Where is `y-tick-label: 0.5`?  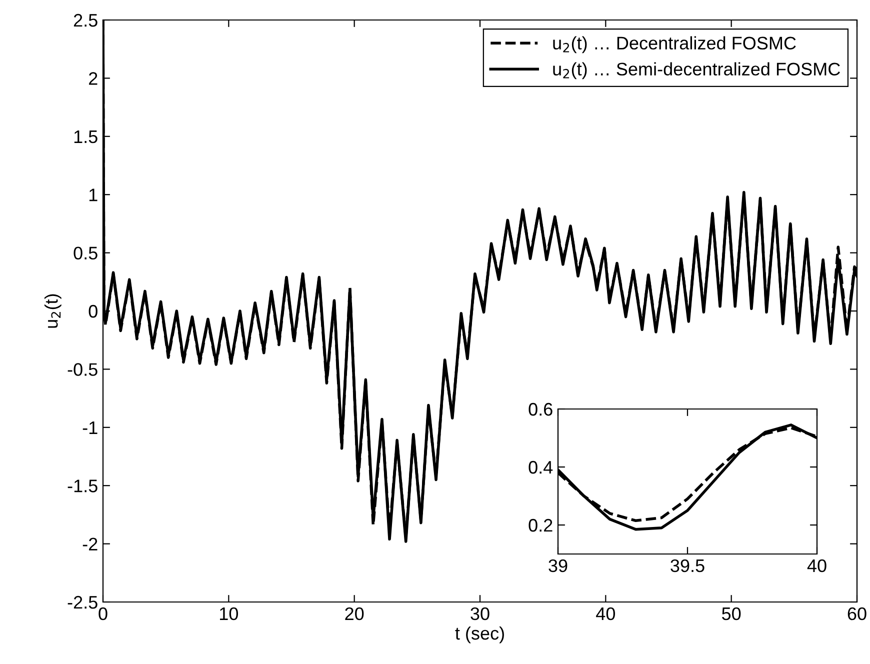 y-tick-label: 0.5 is located at coordinates (86, 253).